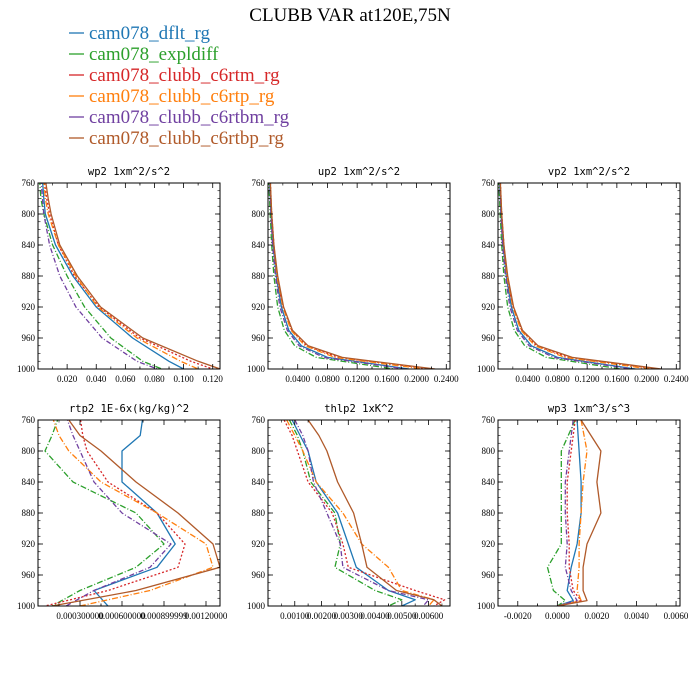  I want to click on x-tick-label-2-1: 0.0800, so click(557, 379).